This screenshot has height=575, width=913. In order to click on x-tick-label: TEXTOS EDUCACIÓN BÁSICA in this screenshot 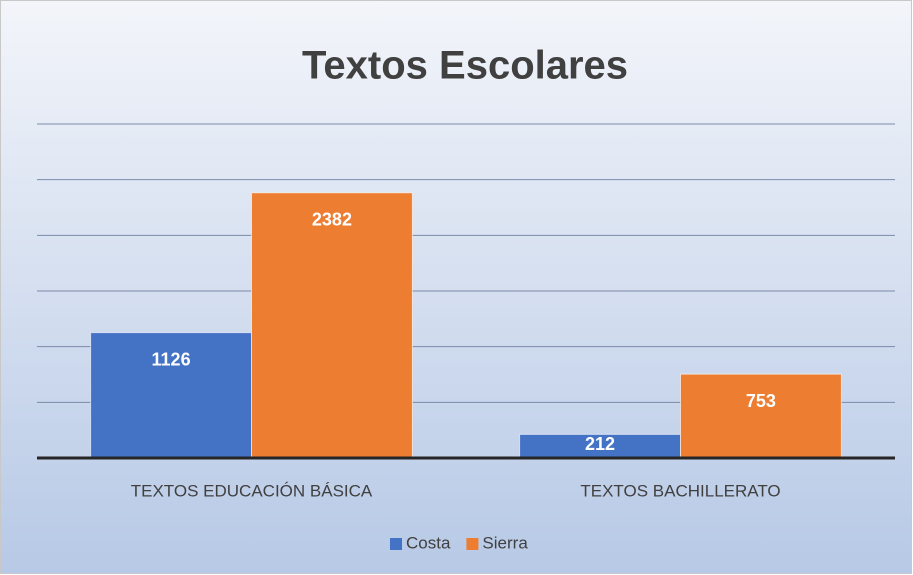, I will do `click(252, 490)`.